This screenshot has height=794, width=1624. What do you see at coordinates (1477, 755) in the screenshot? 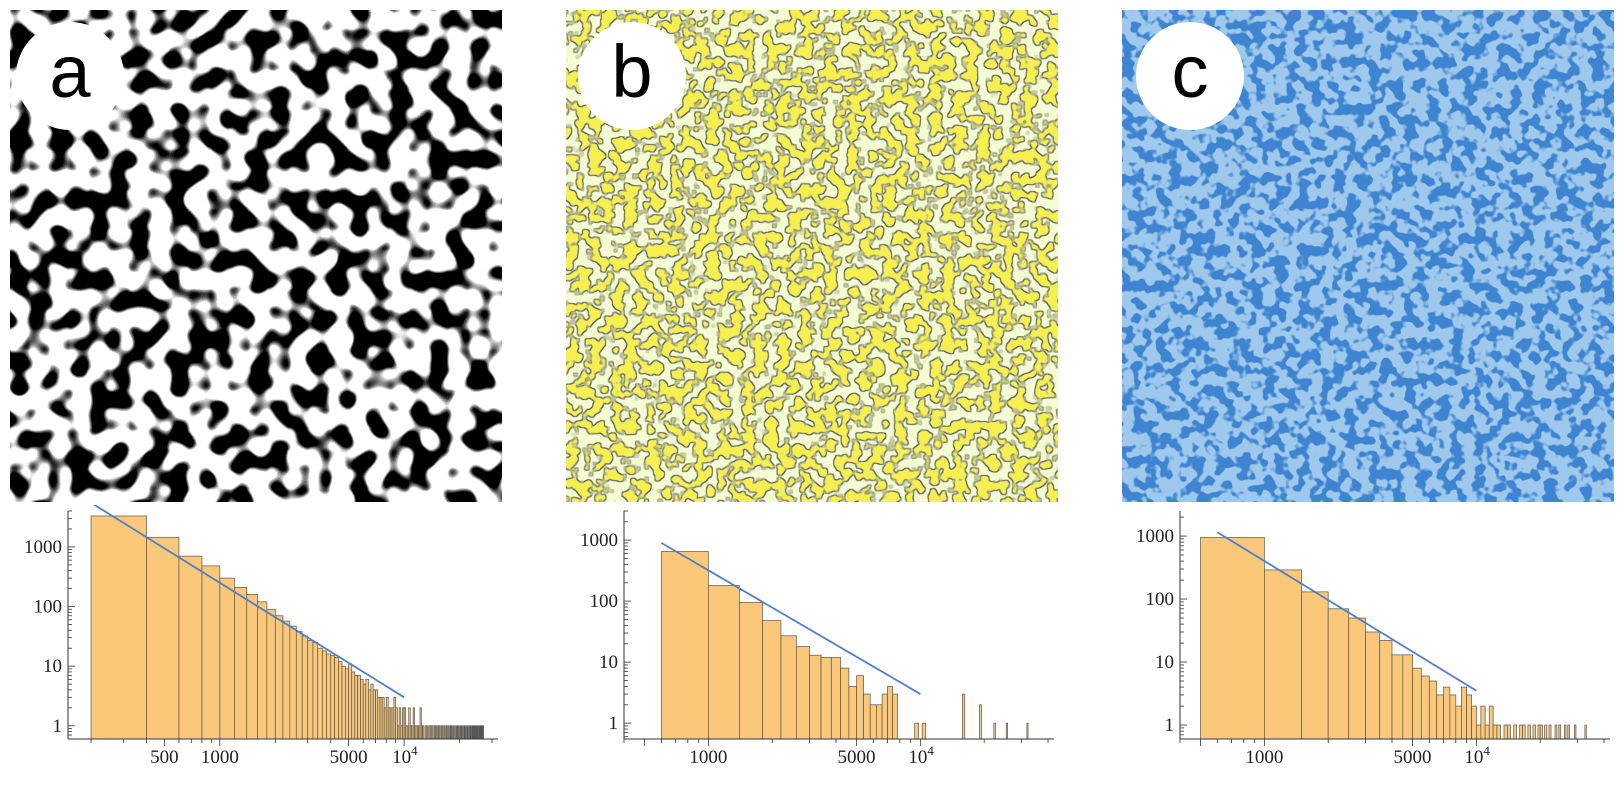
I see `histogram-c-x-tick-label: 104` at bounding box center [1477, 755].